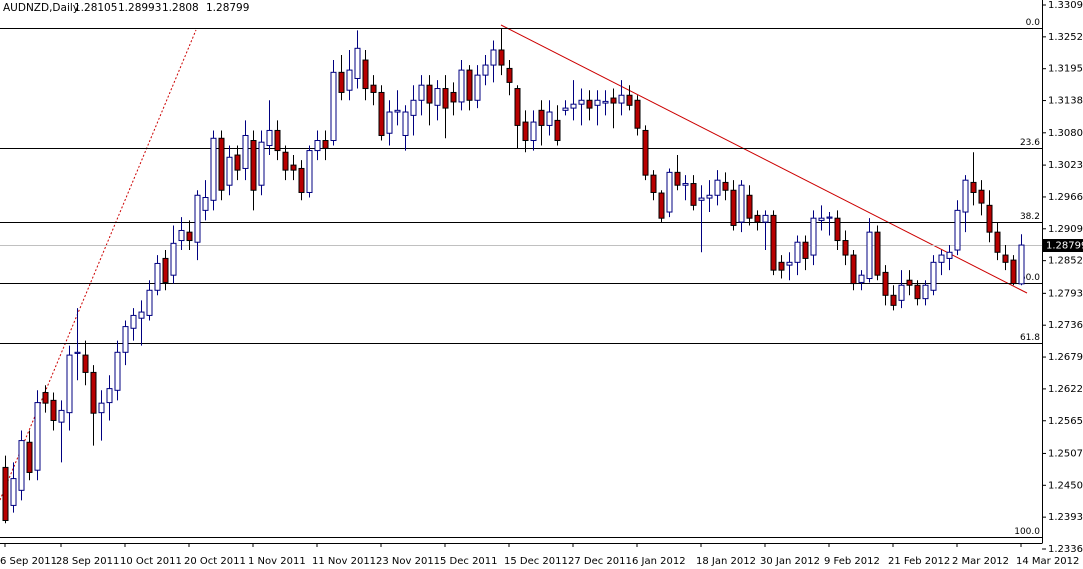 The height and width of the screenshot is (569, 1083). I want to click on fib-label: 100.0, so click(1027, 532).